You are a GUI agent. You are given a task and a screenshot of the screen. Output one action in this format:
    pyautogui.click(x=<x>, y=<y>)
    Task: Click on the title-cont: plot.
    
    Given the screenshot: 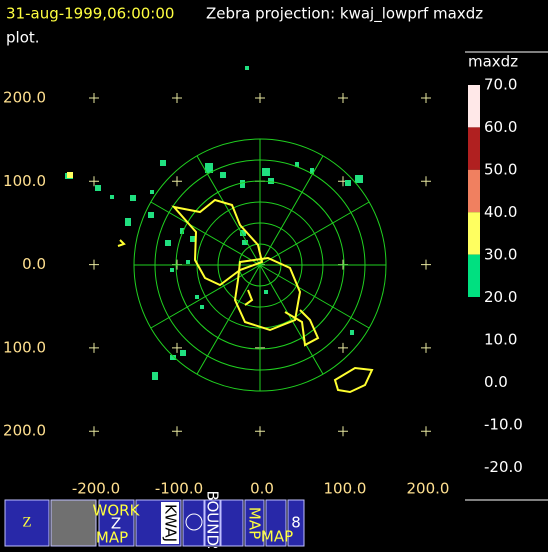 What is the action you would take?
    pyautogui.click(x=23, y=38)
    